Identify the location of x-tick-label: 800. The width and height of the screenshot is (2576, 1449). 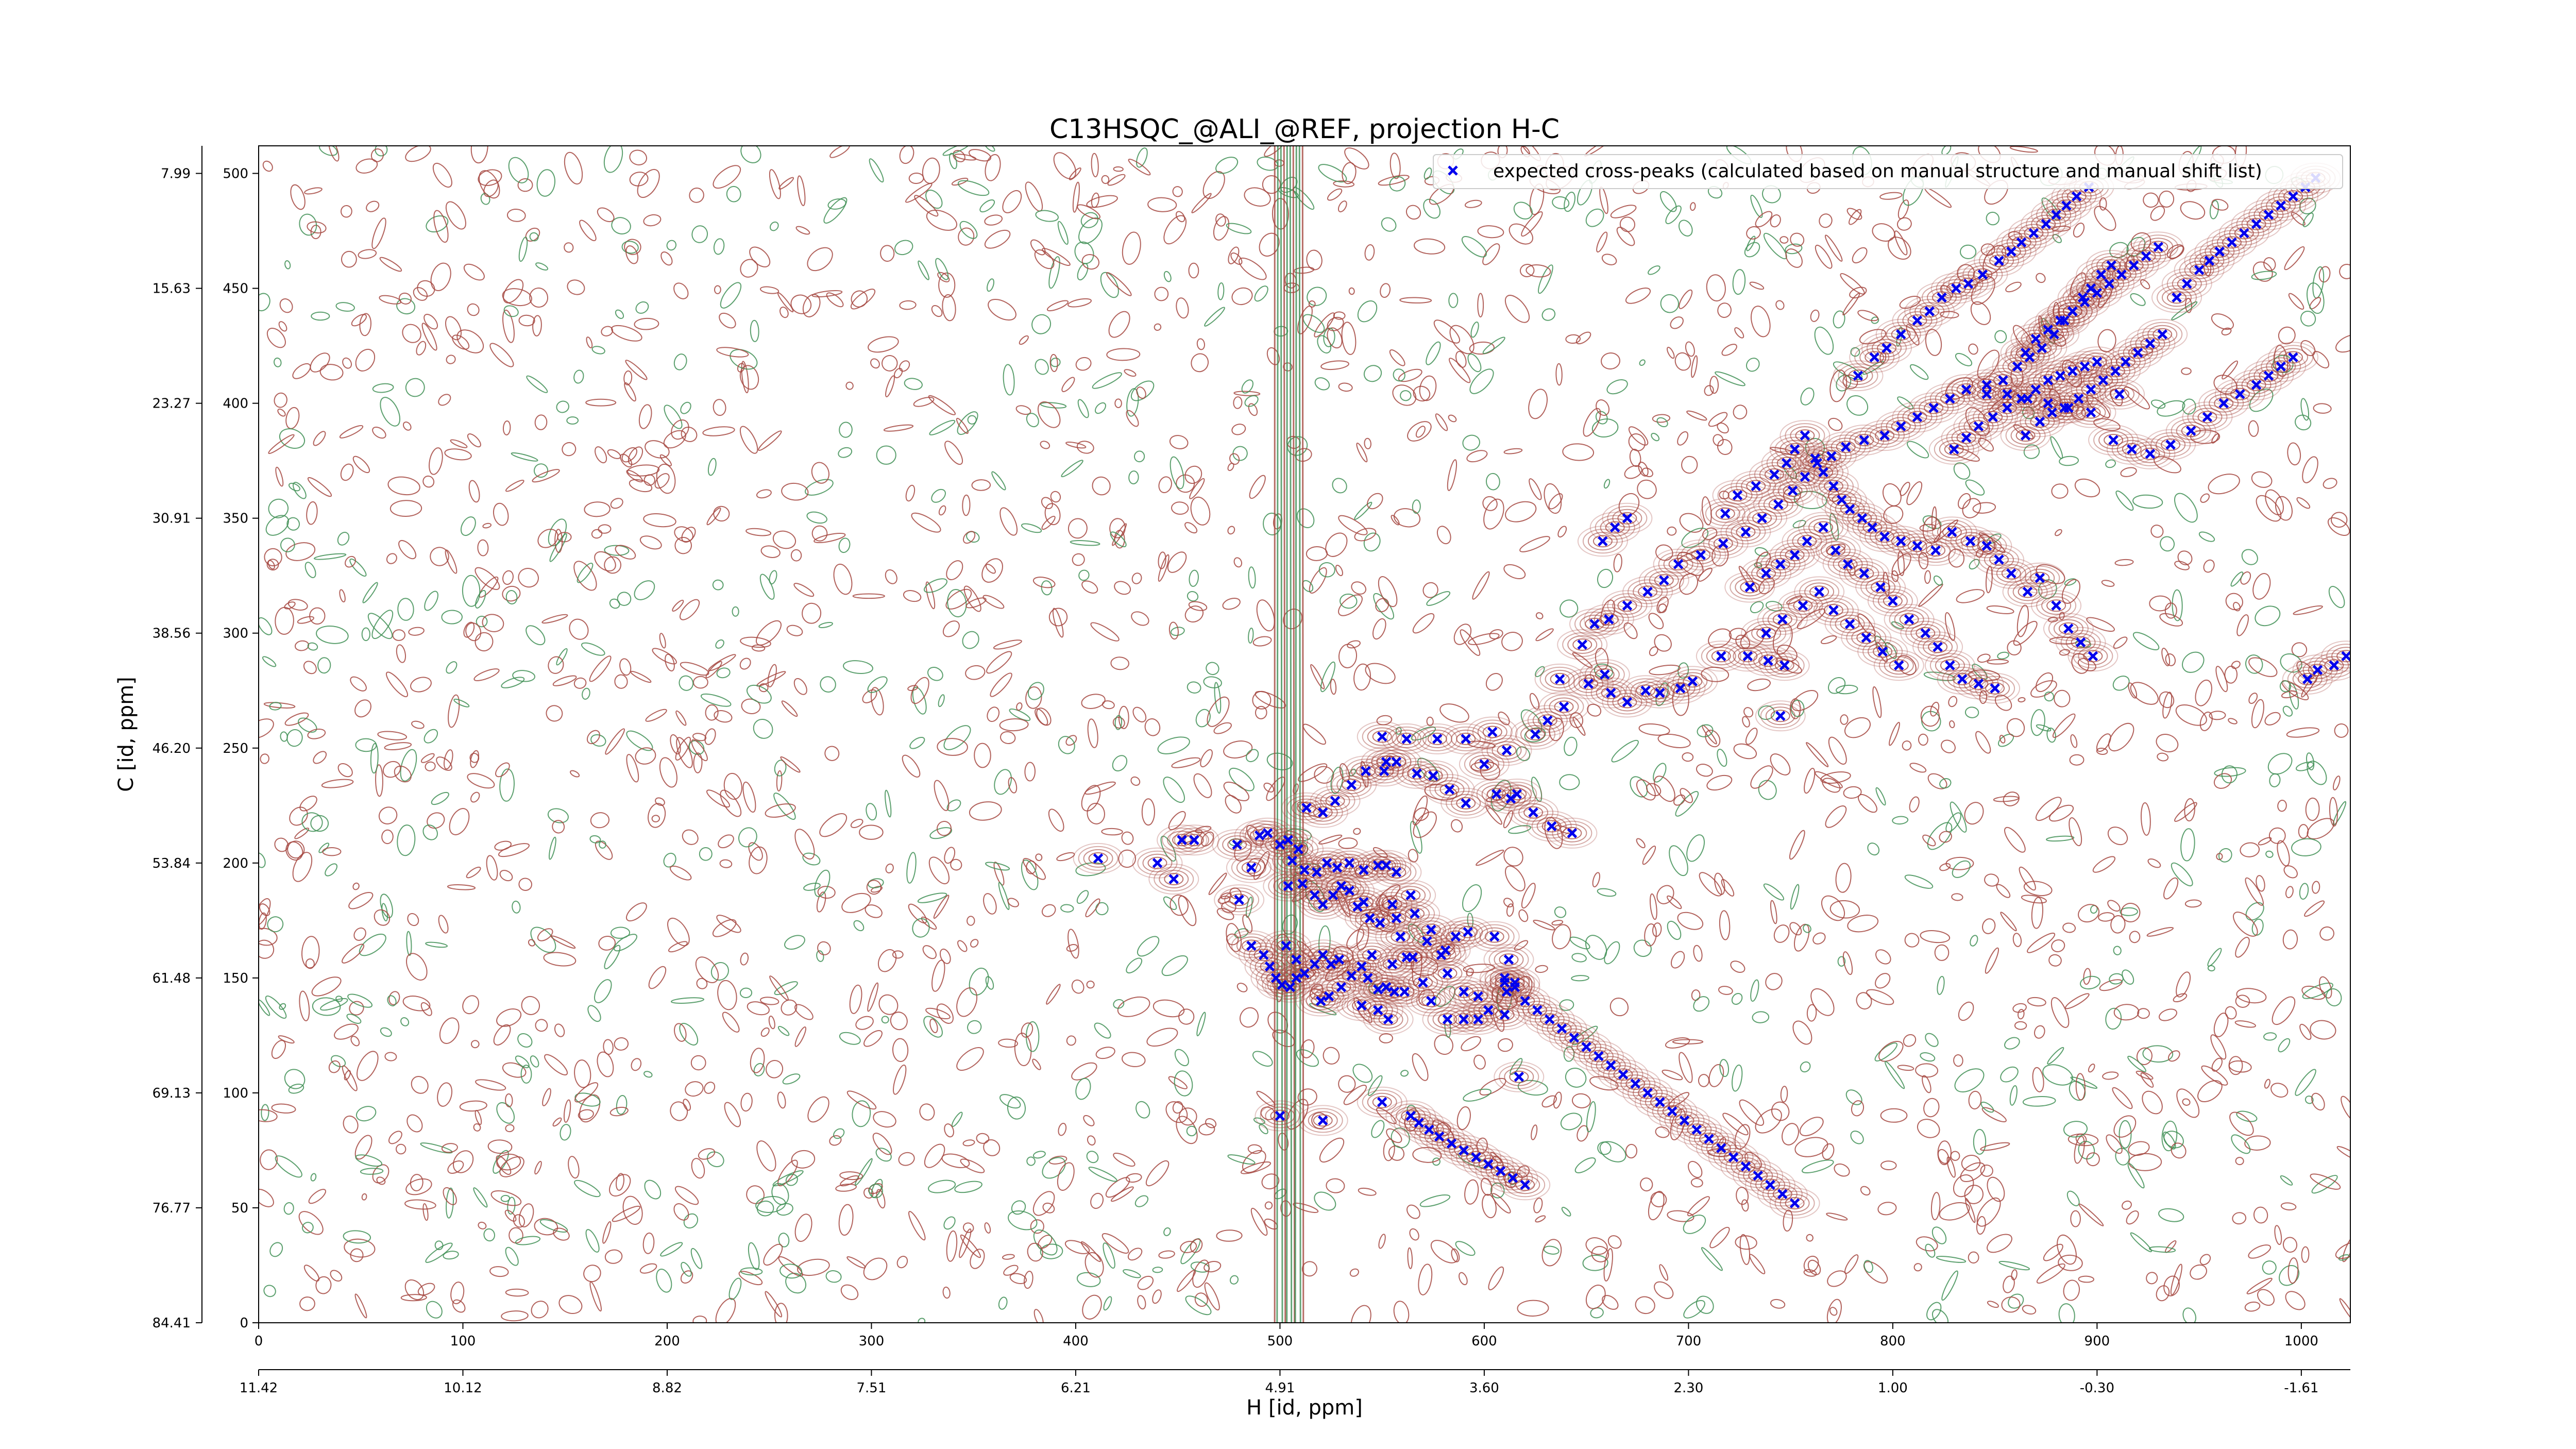
(1893, 1341).